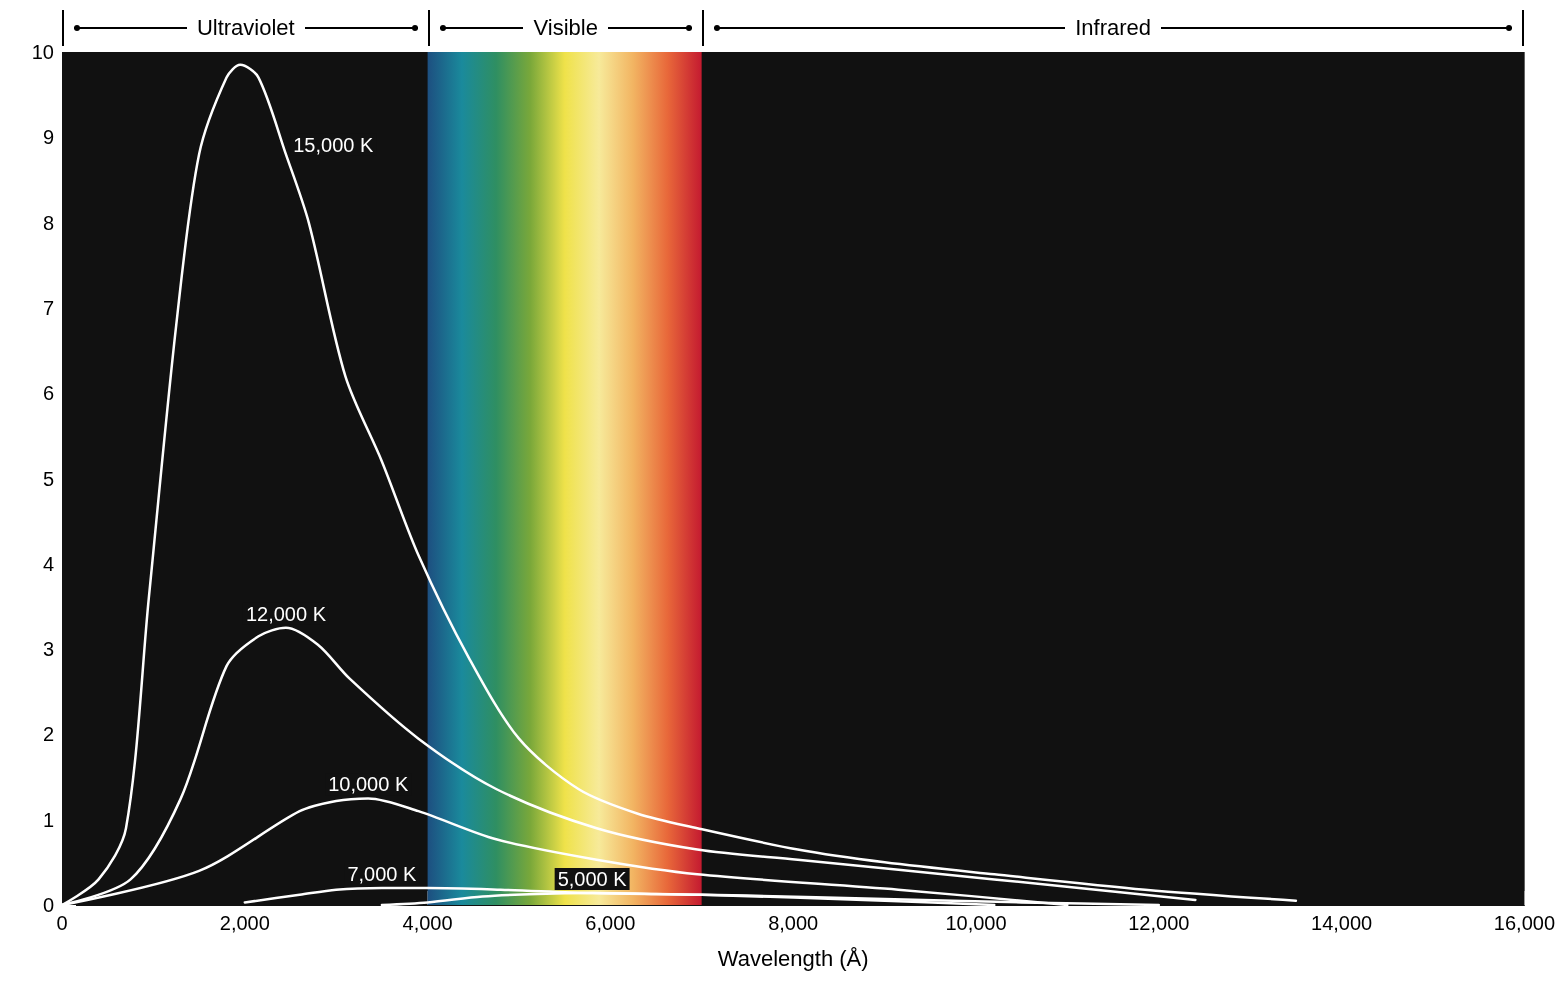 The height and width of the screenshot is (990, 1558). What do you see at coordinates (48, 222) in the screenshot?
I see `y-tick-label: 8` at bounding box center [48, 222].